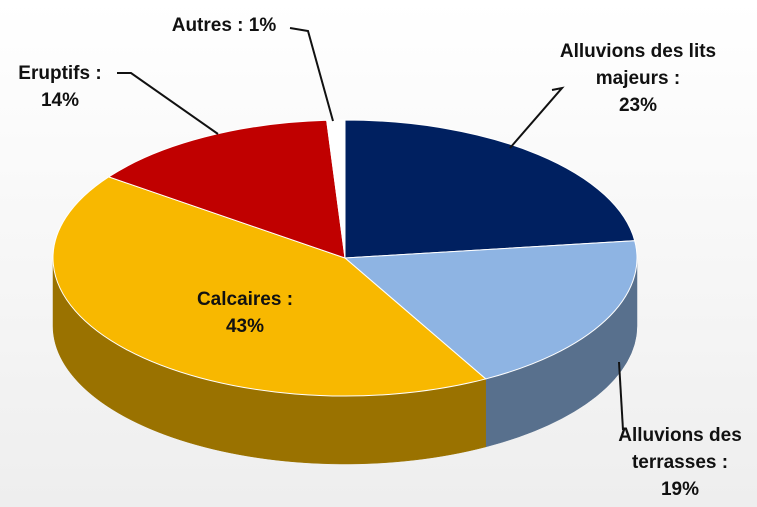 The width and height of the screenshot is (757, 507). Describe the element at coordinates (60, 100) in the screenshot. I see `value-label: 14%` at that location.